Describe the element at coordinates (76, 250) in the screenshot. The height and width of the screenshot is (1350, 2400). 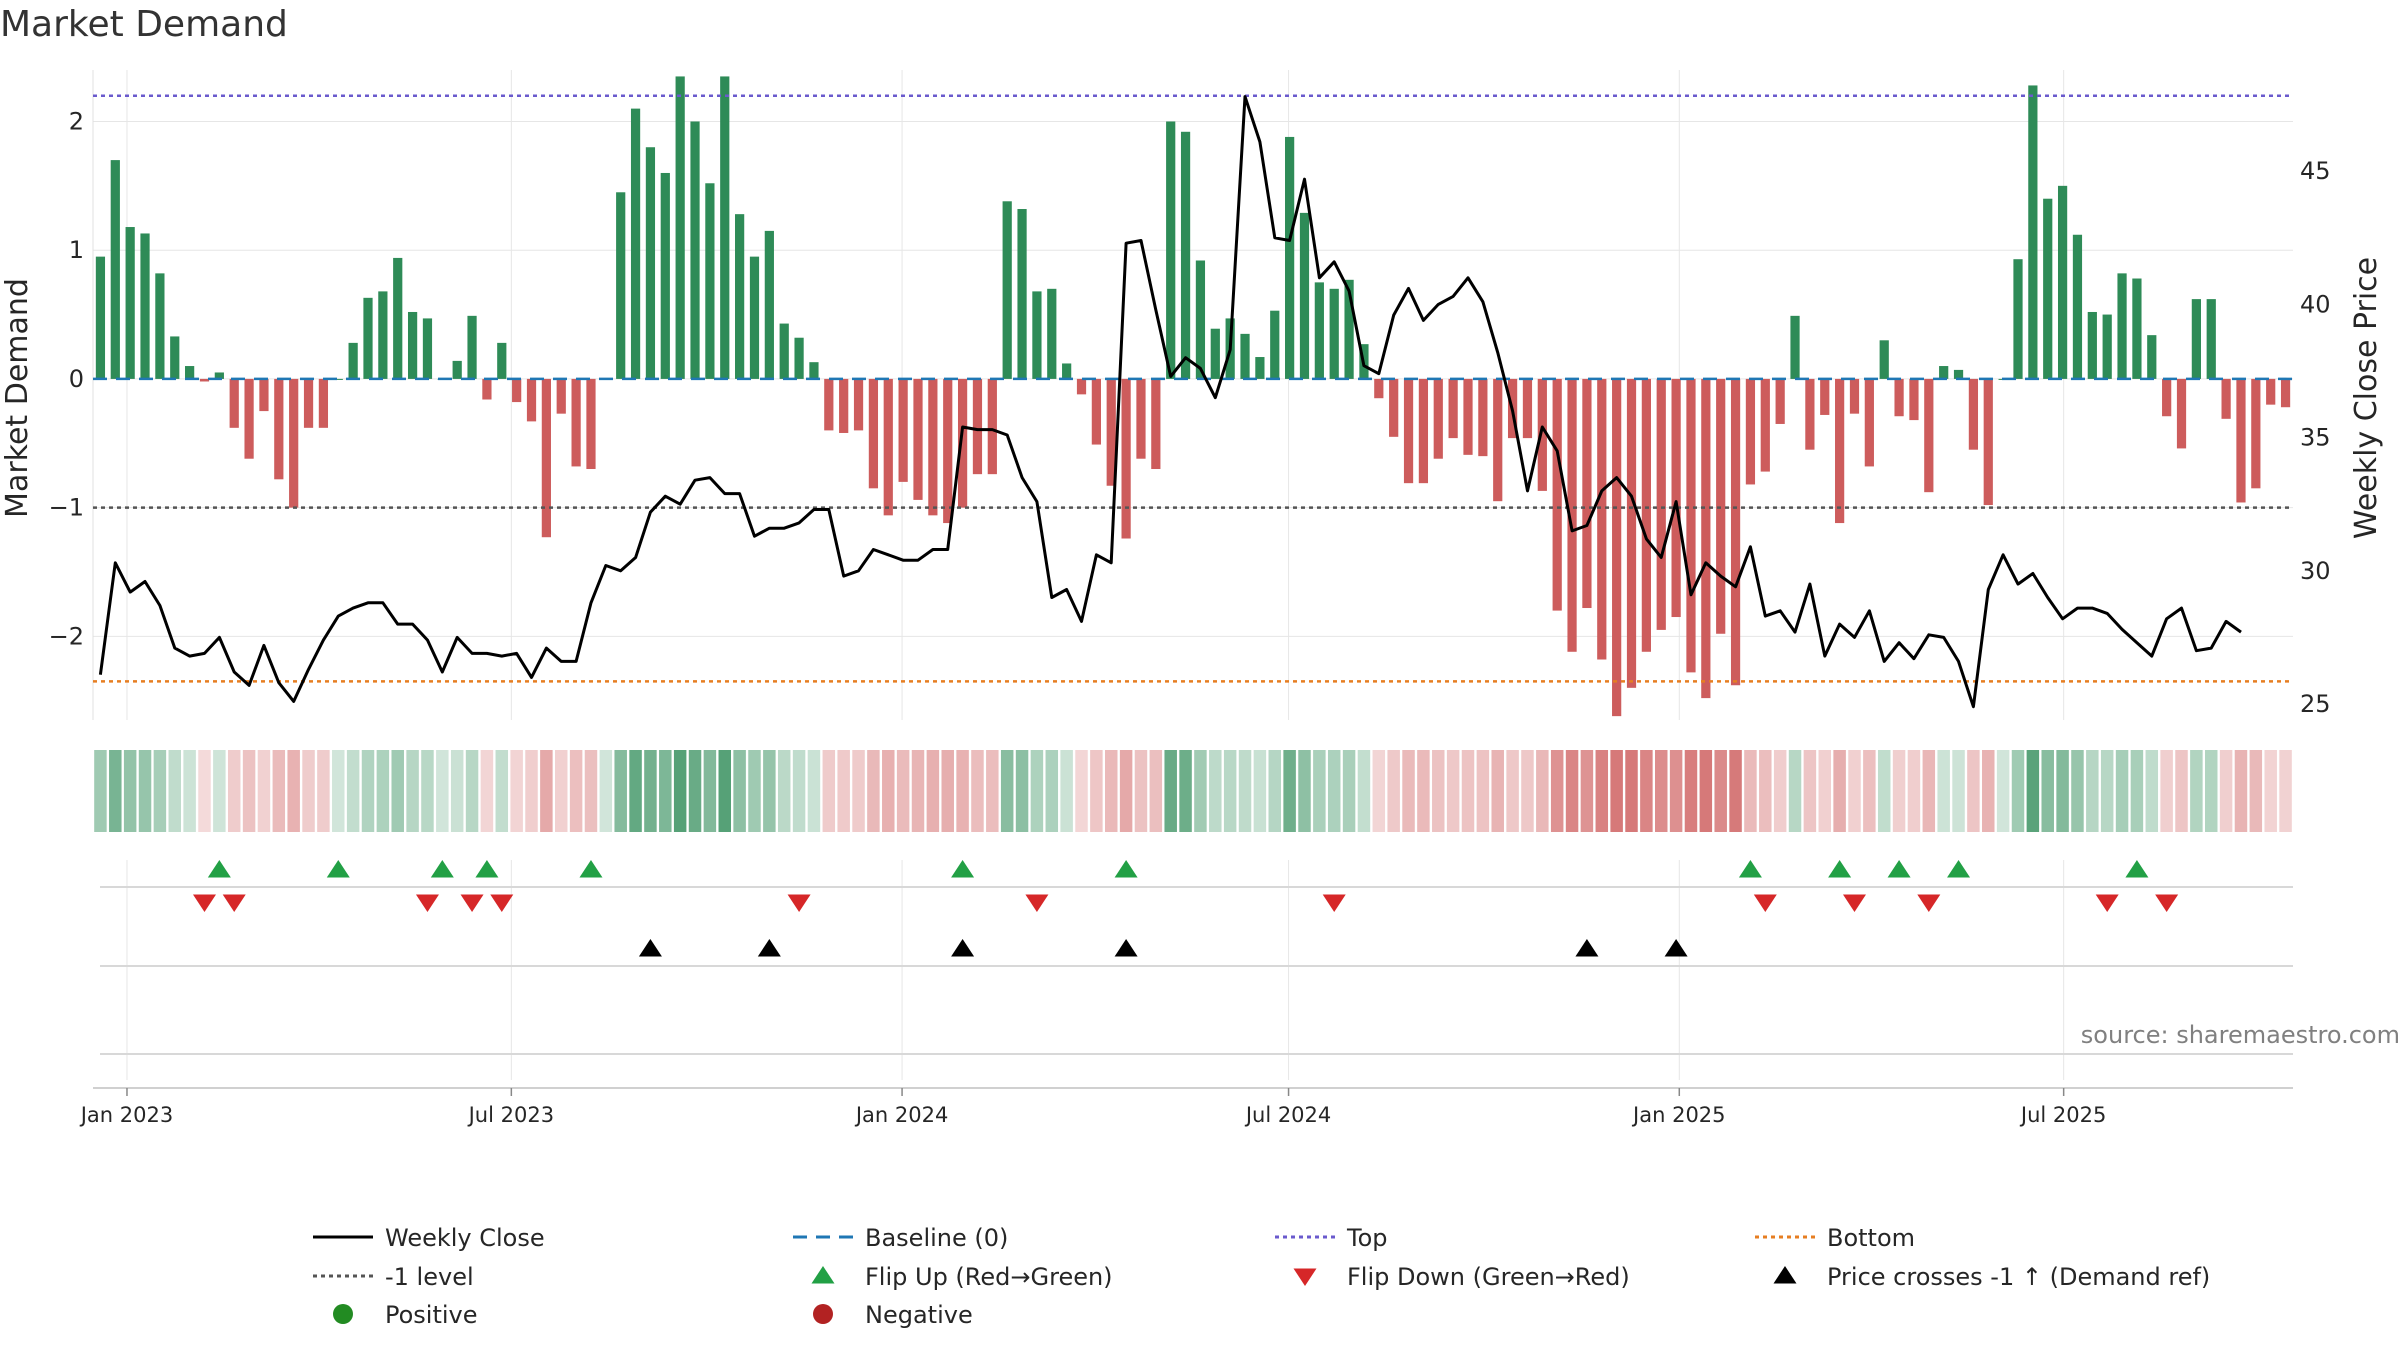
I see `y-tick-label: 1` at that location.